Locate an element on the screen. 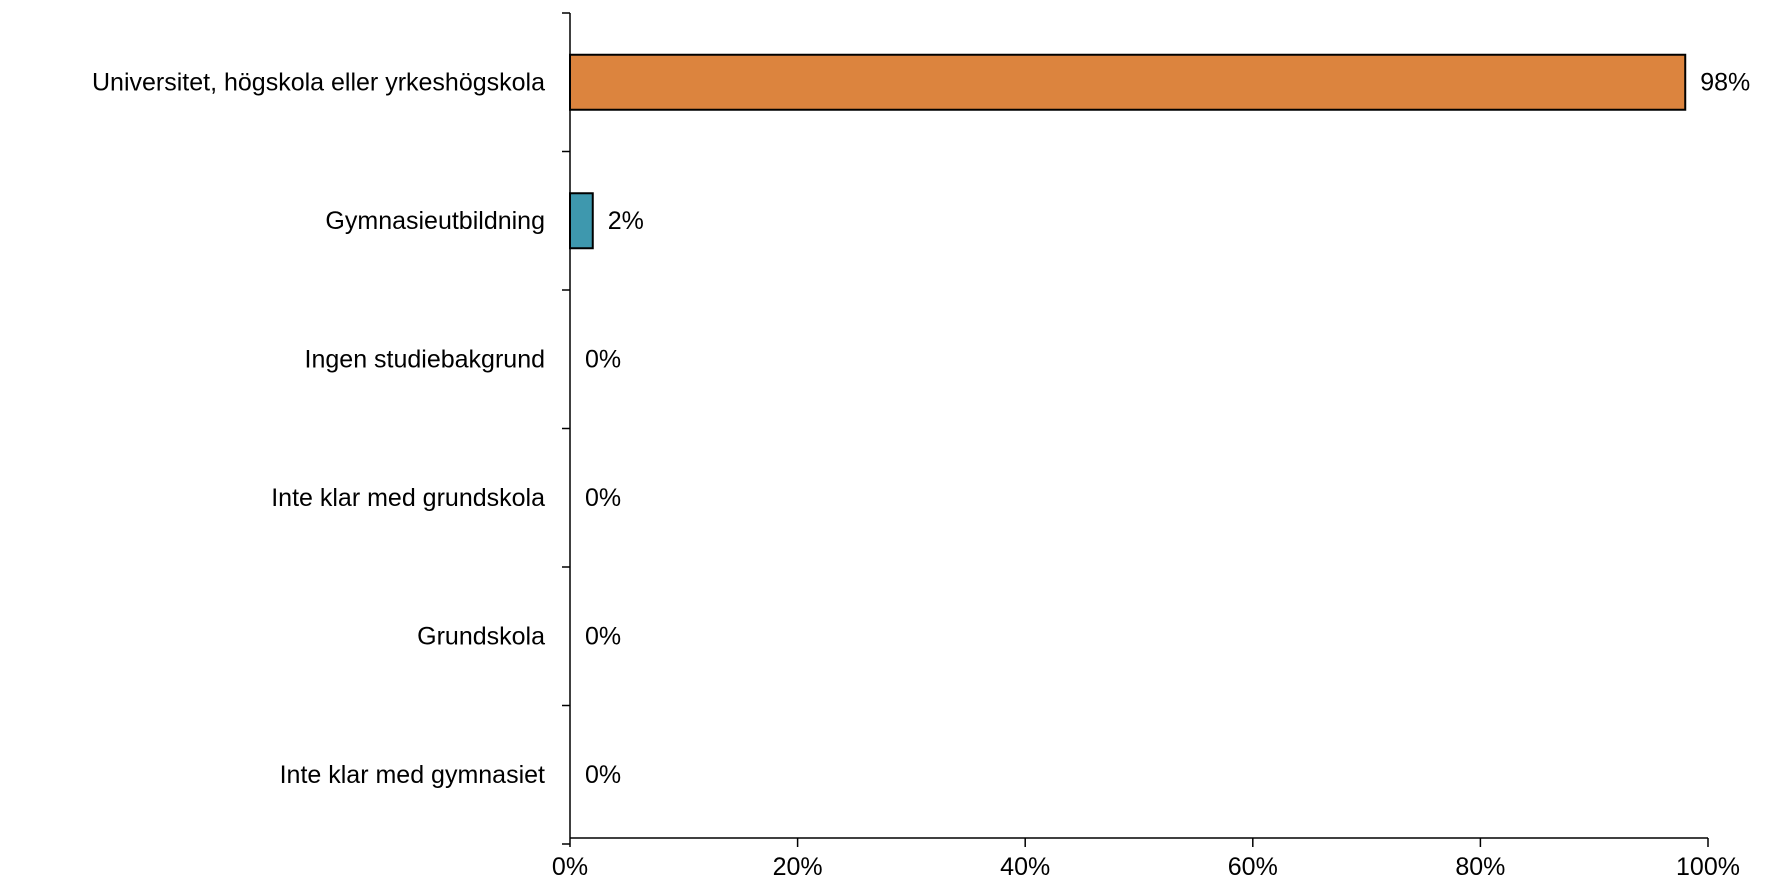 The width and height of the screenshot is (1765, 882). category-label: Gymnasieutbildning is located at coordinates (435, 221).